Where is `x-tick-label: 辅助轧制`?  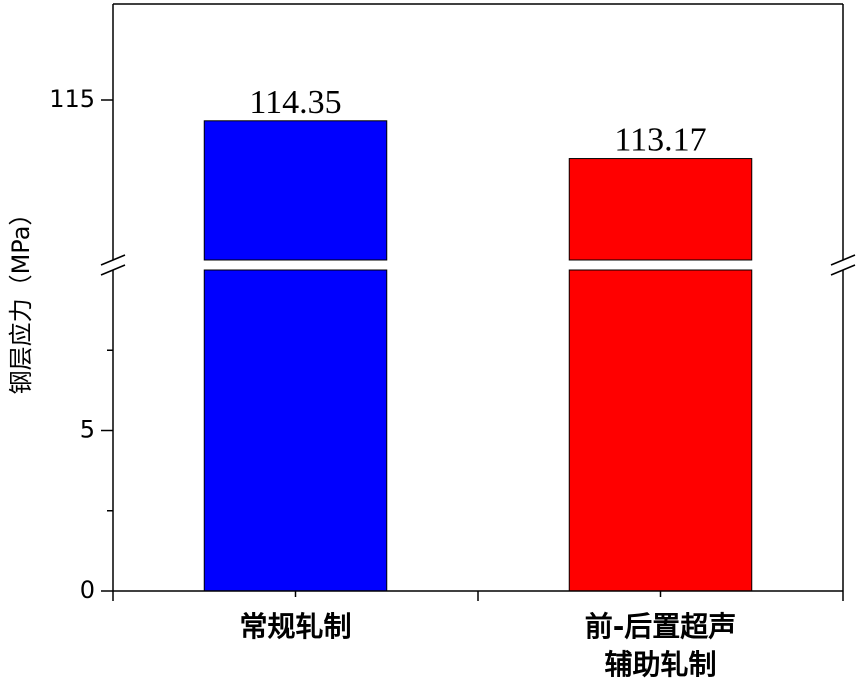 x-tick-label: 辅助轧制 is located at coordinates (660, 664).